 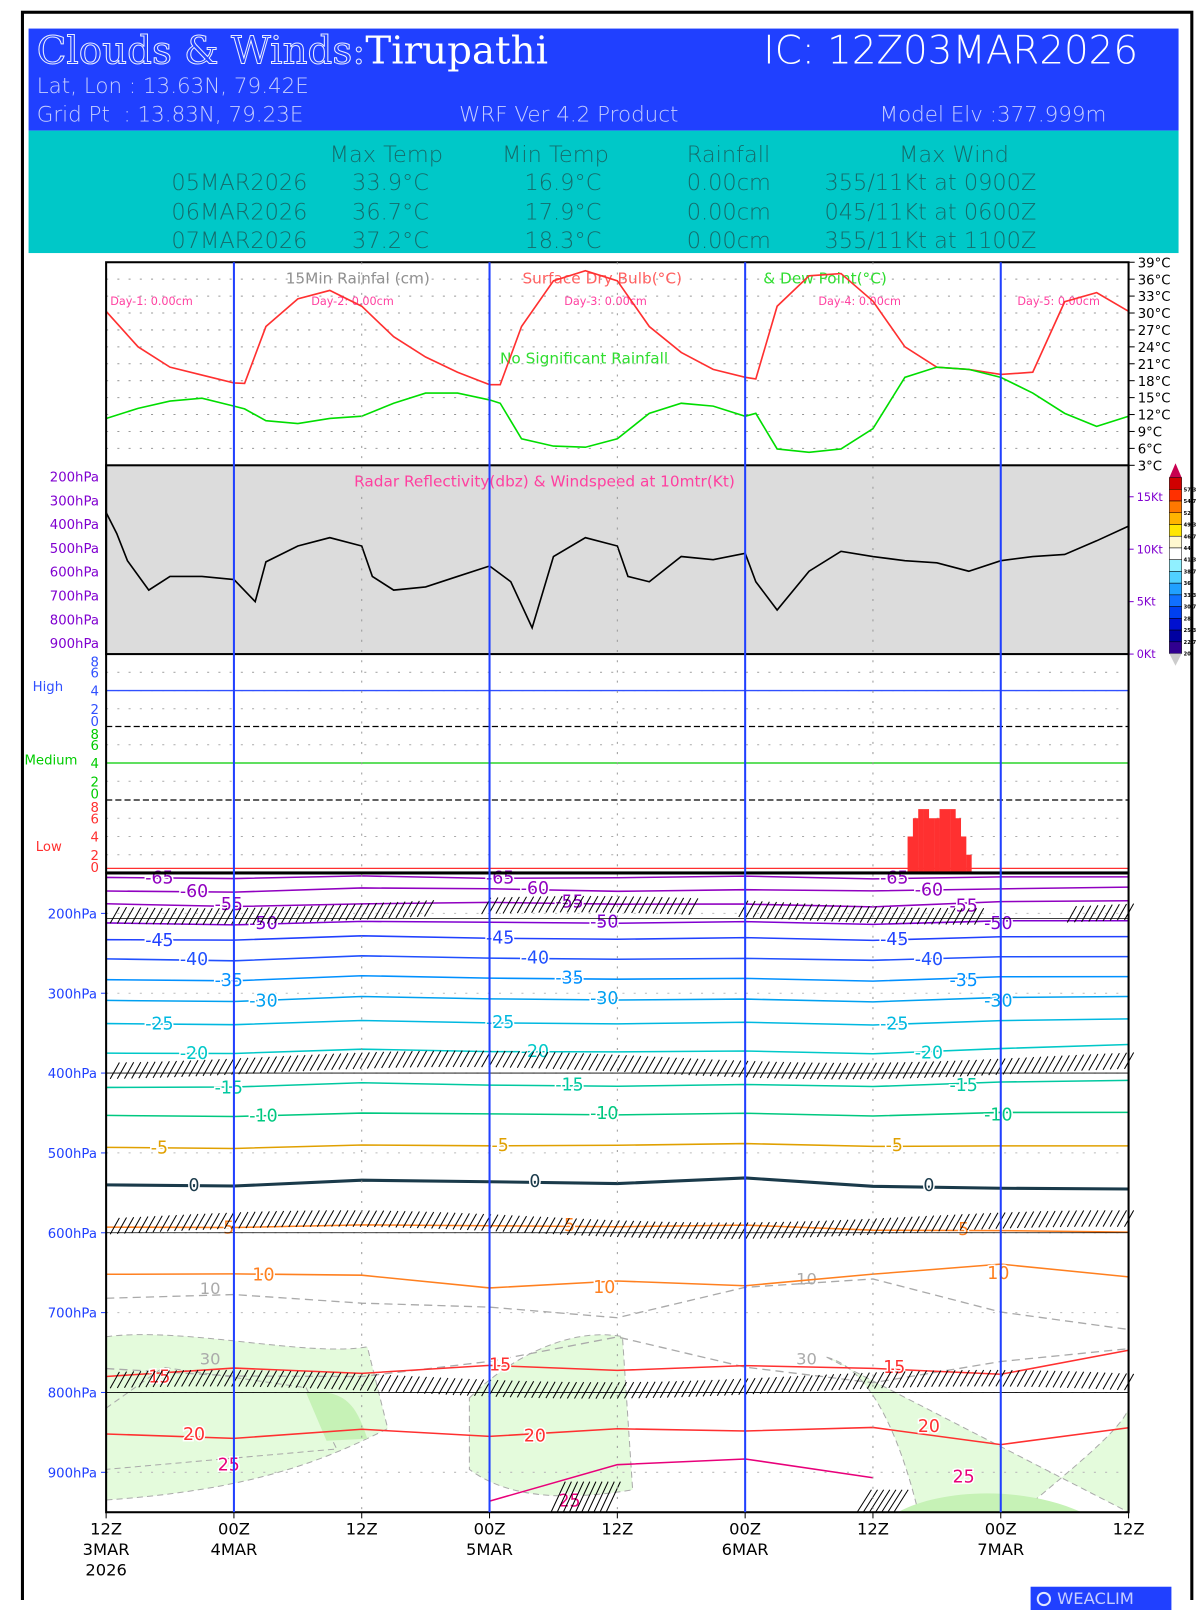 What do you see at coordinates (386, 155) in the screenshot?
I see `col-max-temp: Max Temp` at bounding box center [386, 155].